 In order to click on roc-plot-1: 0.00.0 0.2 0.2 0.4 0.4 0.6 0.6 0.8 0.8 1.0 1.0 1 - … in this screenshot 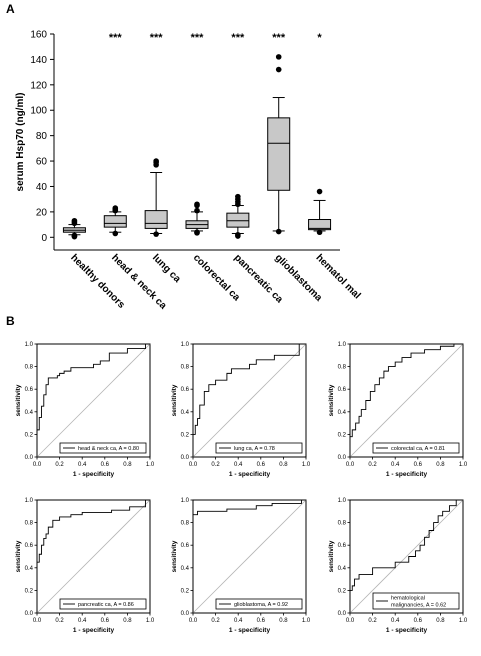, I will do `click(85, 410)`.